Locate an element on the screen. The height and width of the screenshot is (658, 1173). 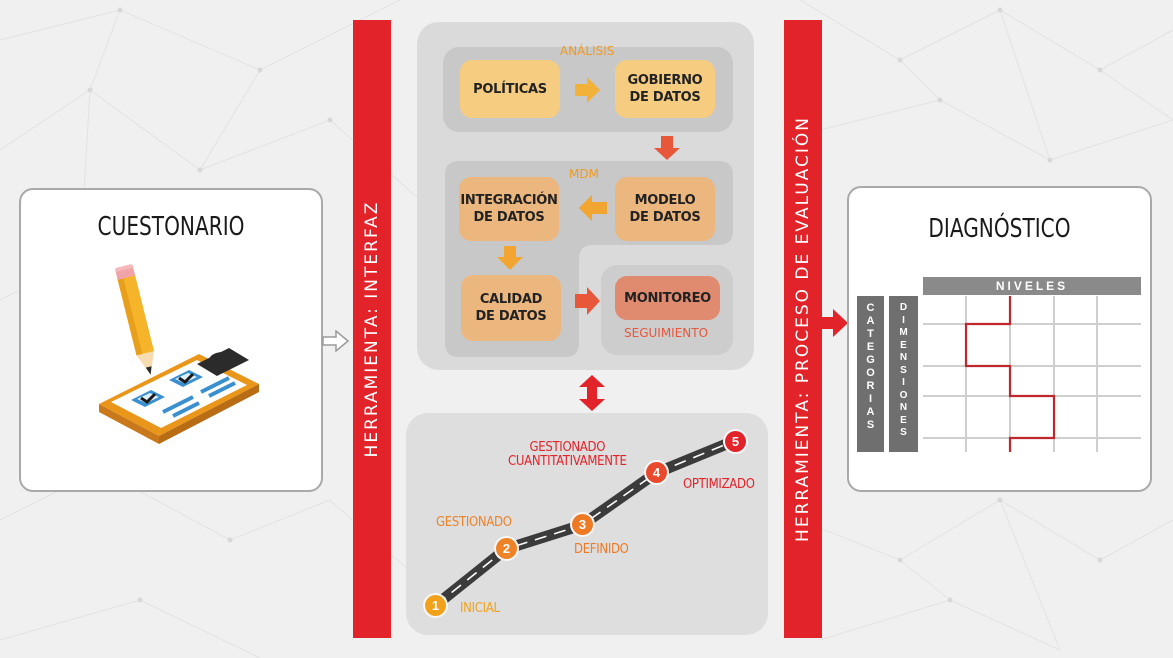
double-arrow-icon is located at coordinates (592, 393).